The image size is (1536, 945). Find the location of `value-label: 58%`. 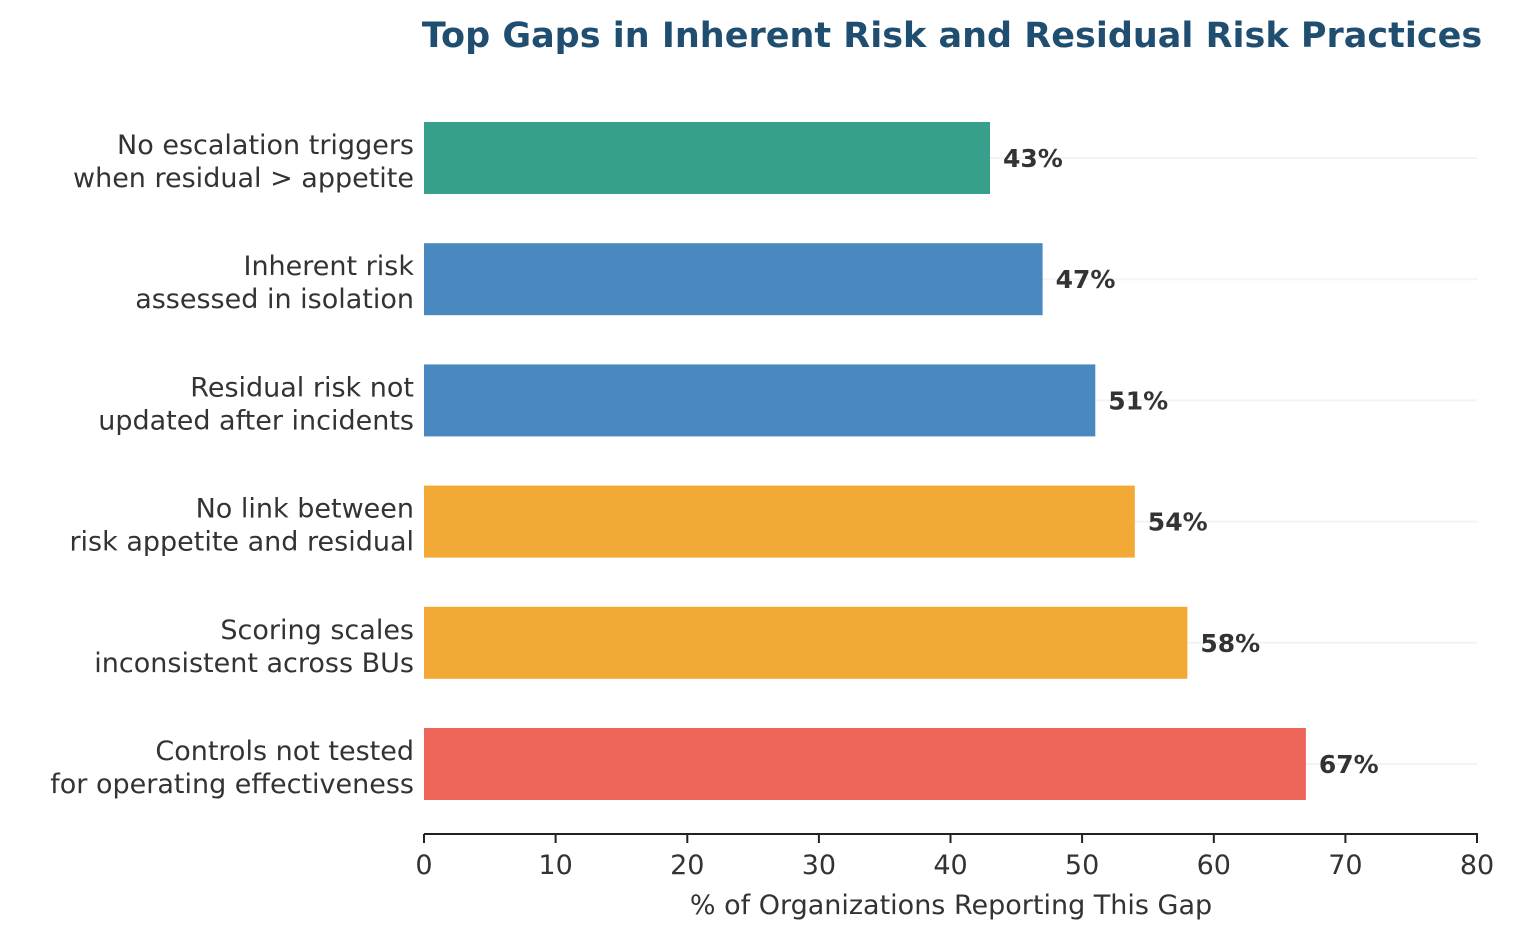

value-label: 58% is located at coordinates (1230, 643).